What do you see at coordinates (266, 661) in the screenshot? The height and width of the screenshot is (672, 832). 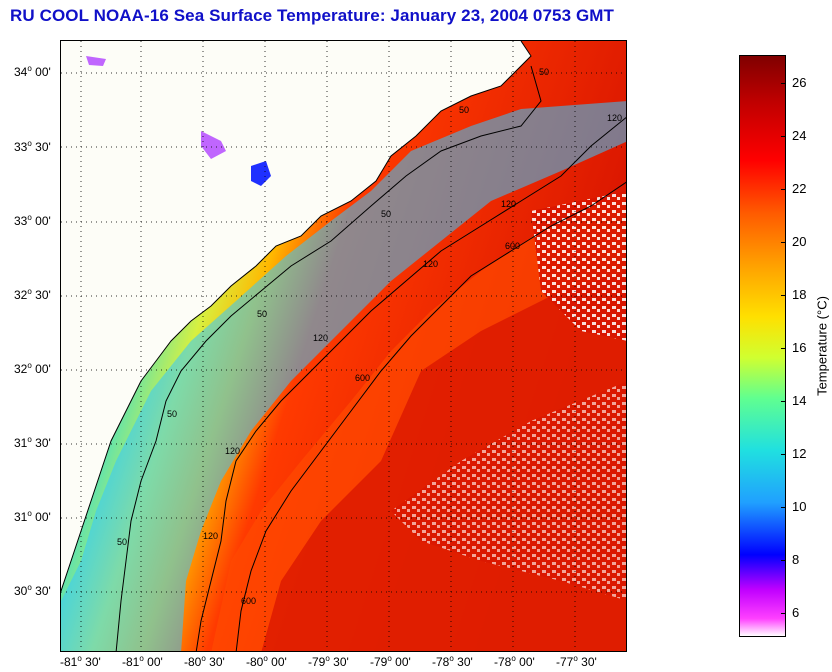 I see `lon-label: -80o 00'` at bounding box center [266, 661].